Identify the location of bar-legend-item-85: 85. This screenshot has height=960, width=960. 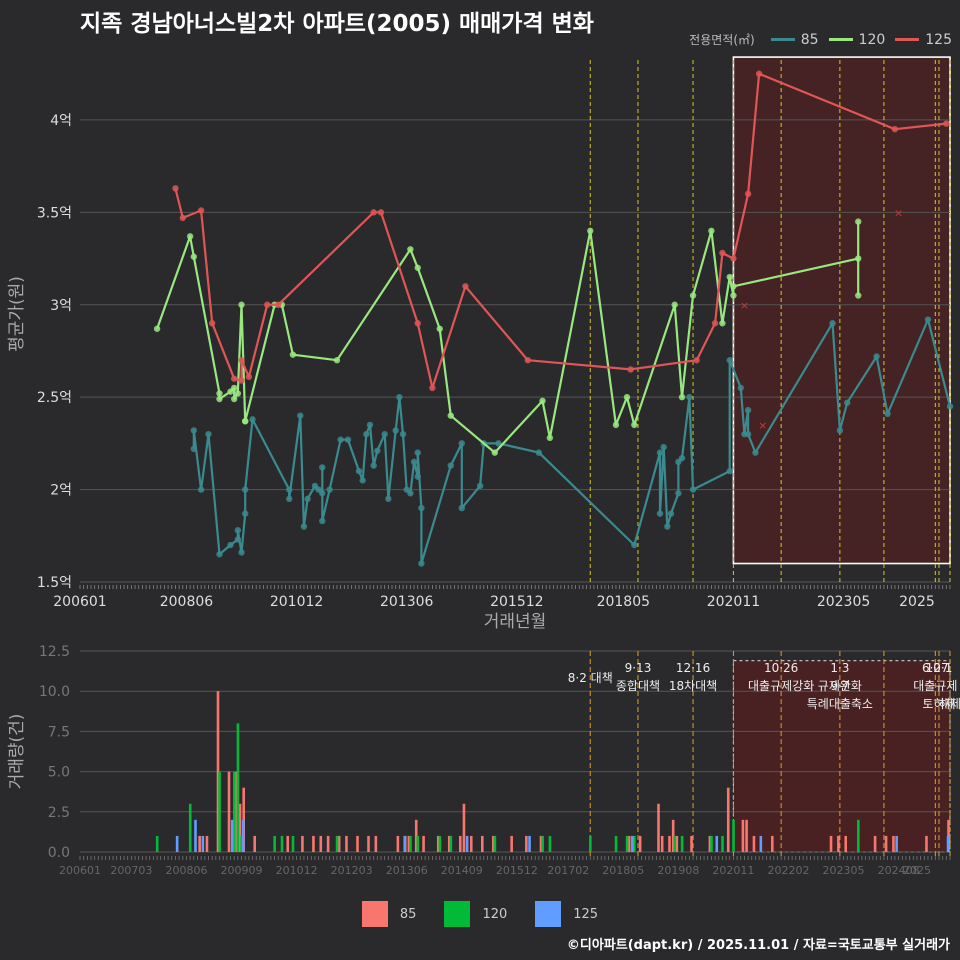
(388, 914).